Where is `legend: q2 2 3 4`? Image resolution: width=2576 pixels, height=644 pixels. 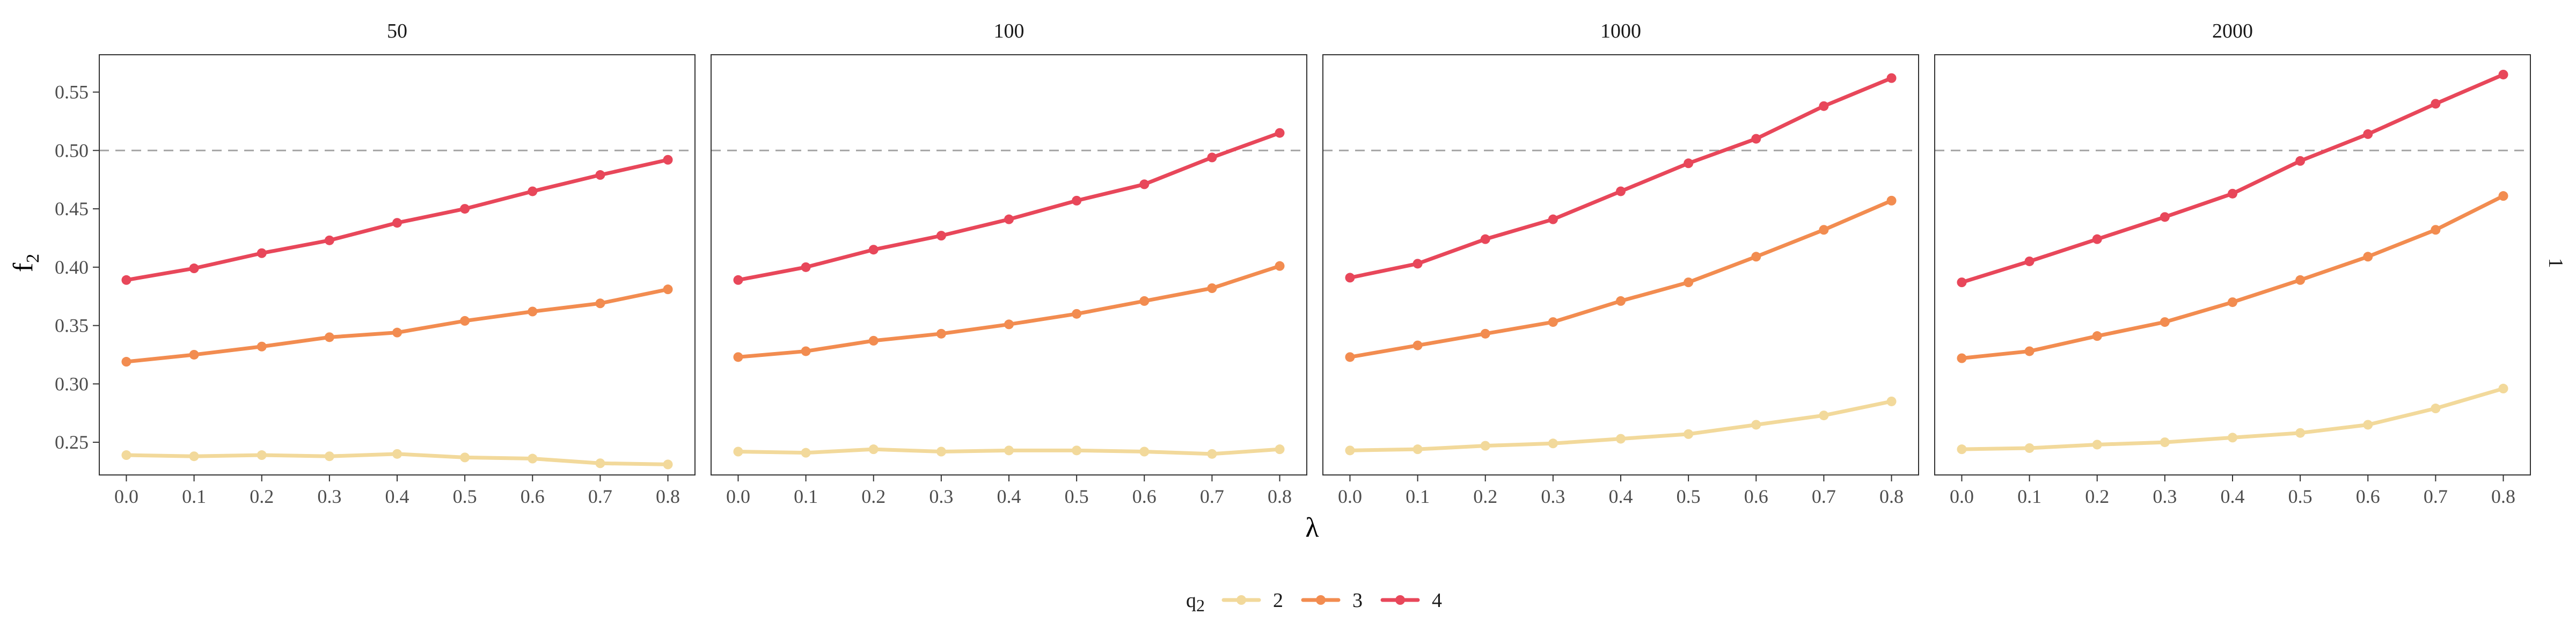
legend: q2 2 3 4 is located at coordinates (1314, 602).